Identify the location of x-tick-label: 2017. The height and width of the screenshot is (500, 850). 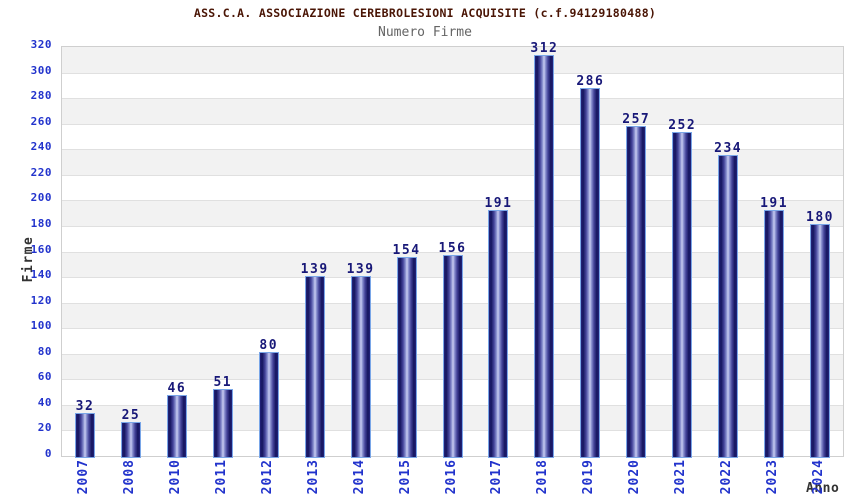
(497, 477).